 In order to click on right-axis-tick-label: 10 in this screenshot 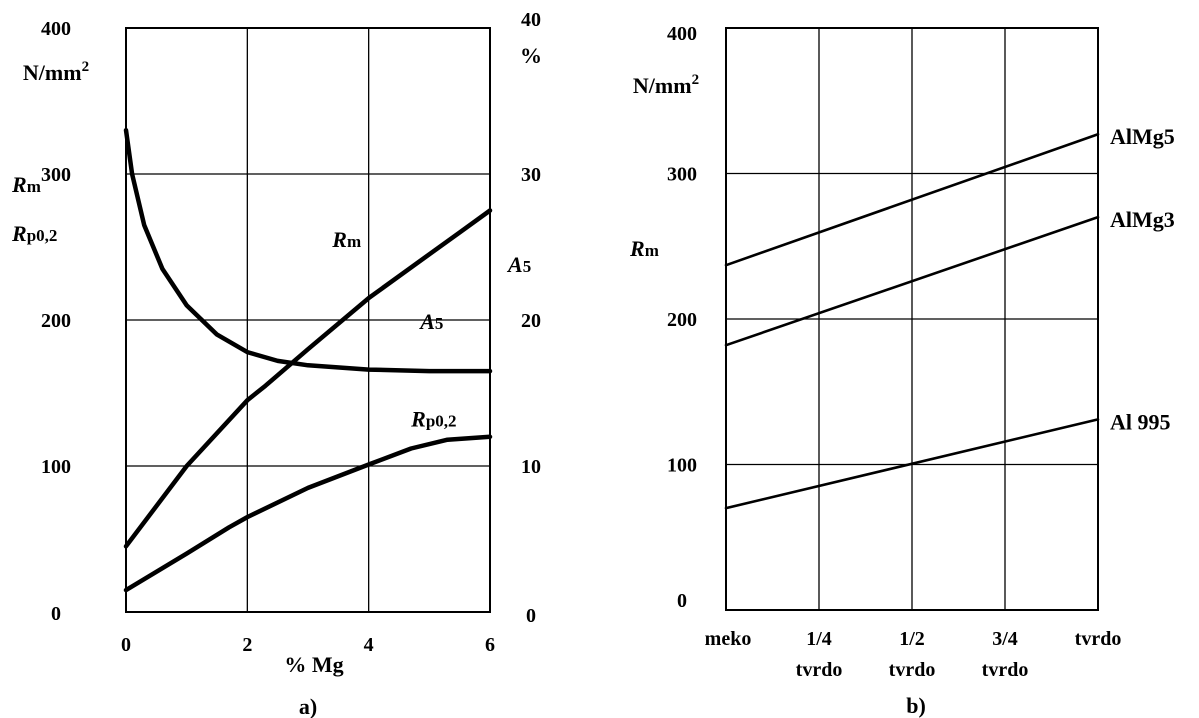, I will do `click(531, 467)`.